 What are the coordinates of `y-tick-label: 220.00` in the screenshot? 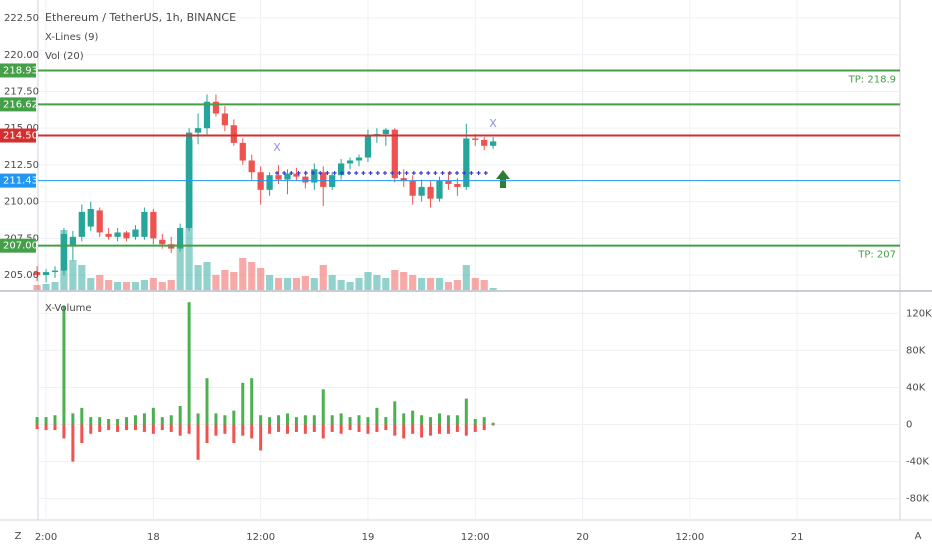 It's located at (21, 55).